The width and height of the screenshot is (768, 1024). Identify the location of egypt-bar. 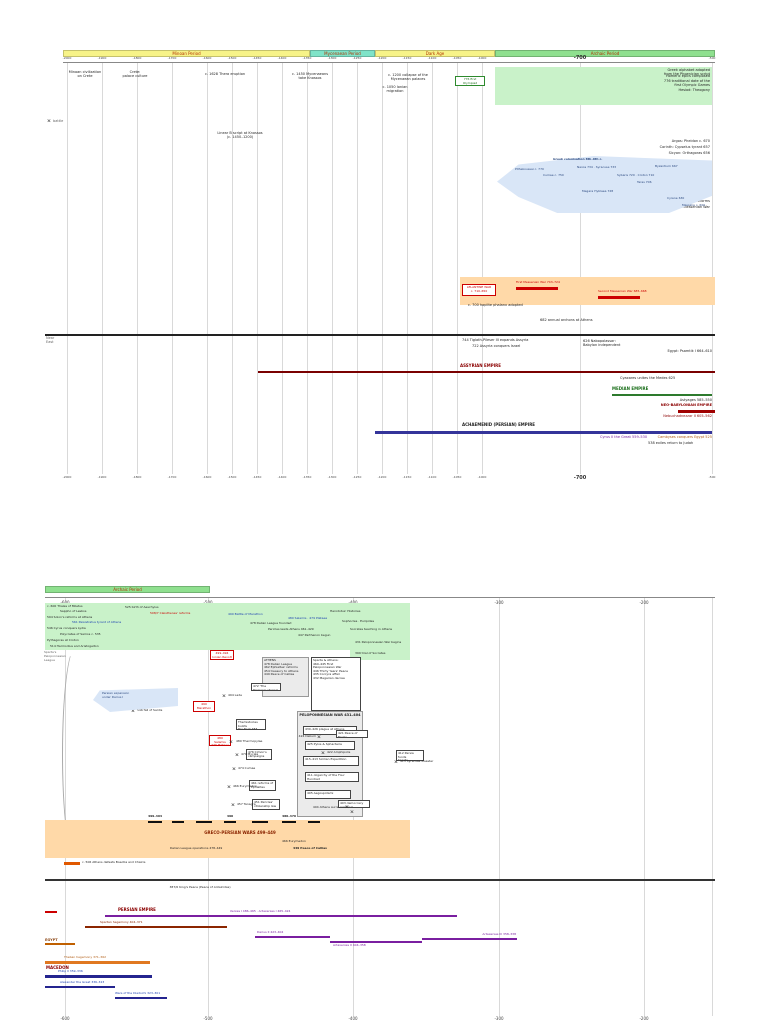
(60, 944).